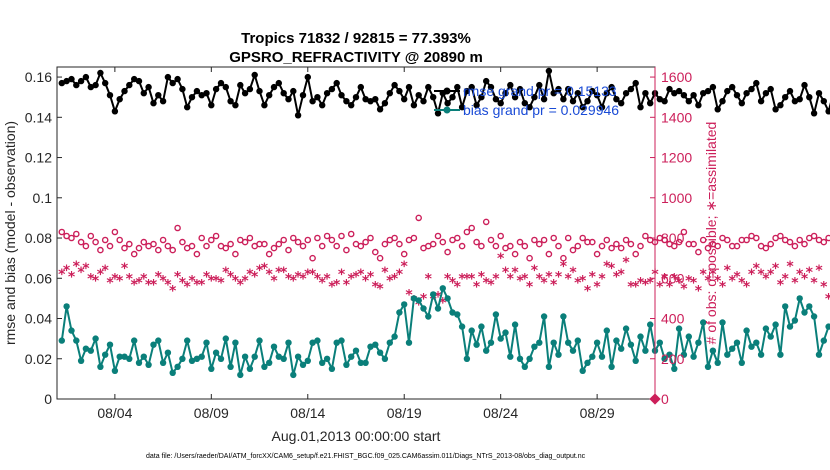  What do you see at coordinates (404, 413) in the screenshot?
I see `x-tick-label: 08/19` at bounding box center [404, 413].